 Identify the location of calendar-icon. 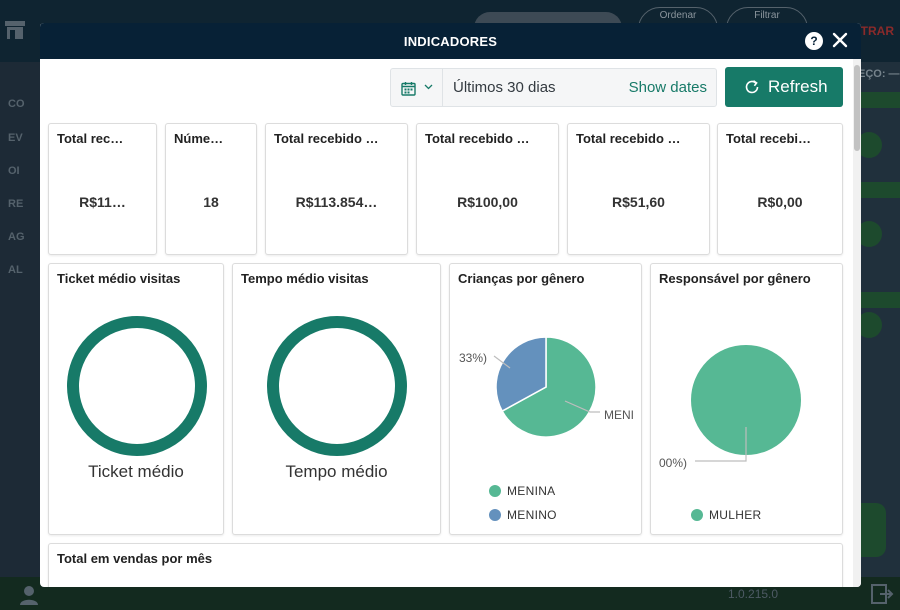
(408, 89).